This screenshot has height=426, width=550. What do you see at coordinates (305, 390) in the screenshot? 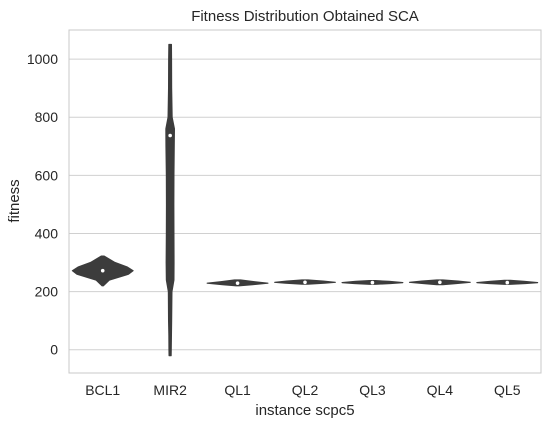
I see `x-tick-label: QL2` at bounding box center [305, 390].